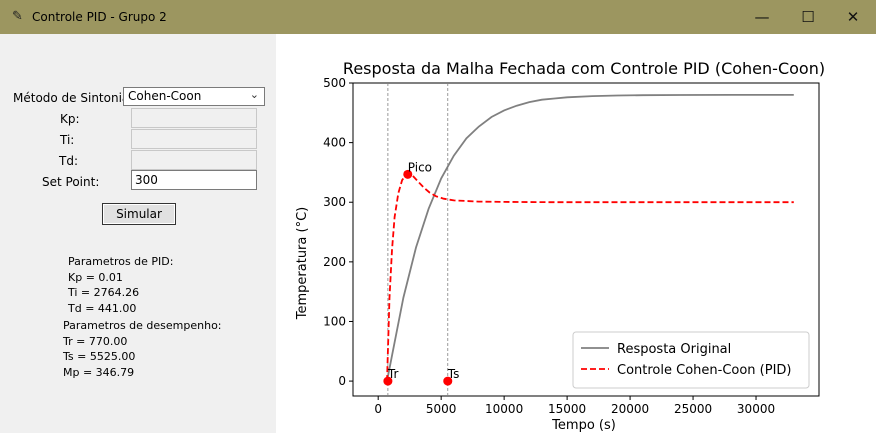 The height and width of the screenshot is (433, 876). I want to click on method-label: Método de Sintonia:, so click(73, 98).